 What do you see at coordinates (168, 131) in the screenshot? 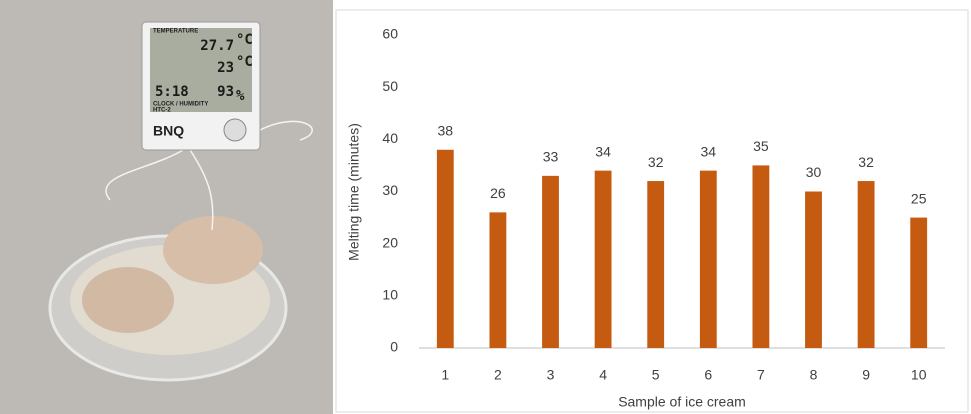
I see `brand: BNQ` at bounding box center [168, 131].